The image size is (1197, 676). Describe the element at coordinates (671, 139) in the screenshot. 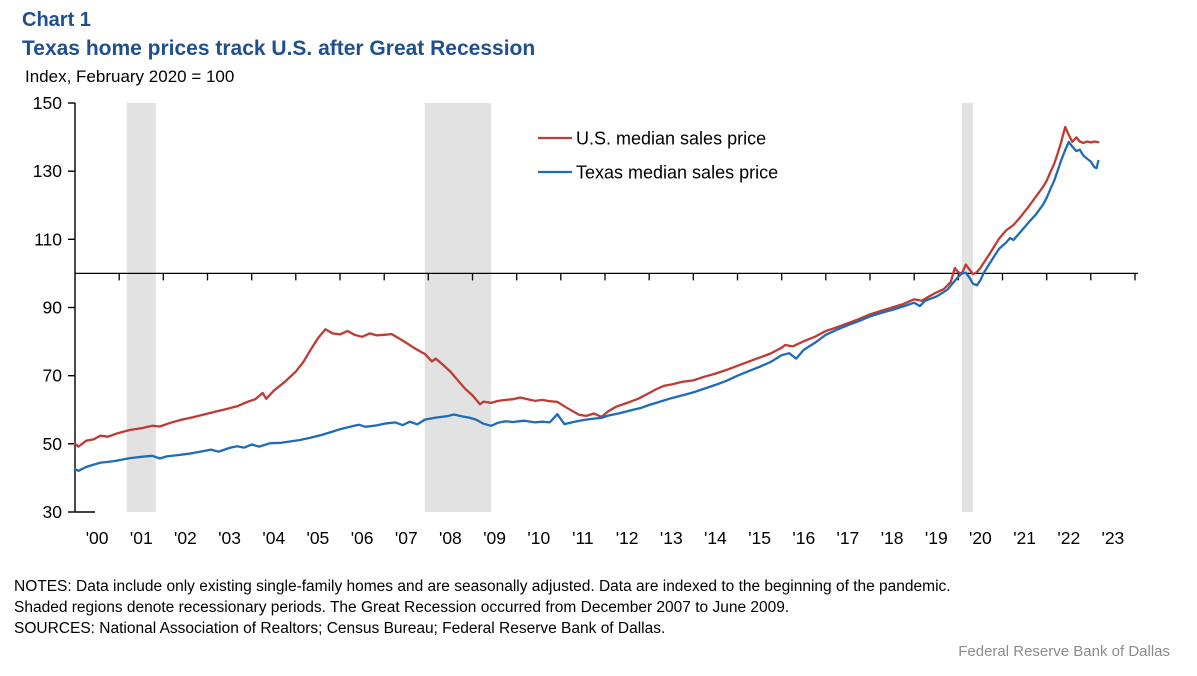

I see `legend-label-us: U.S. median sales price` at that location.